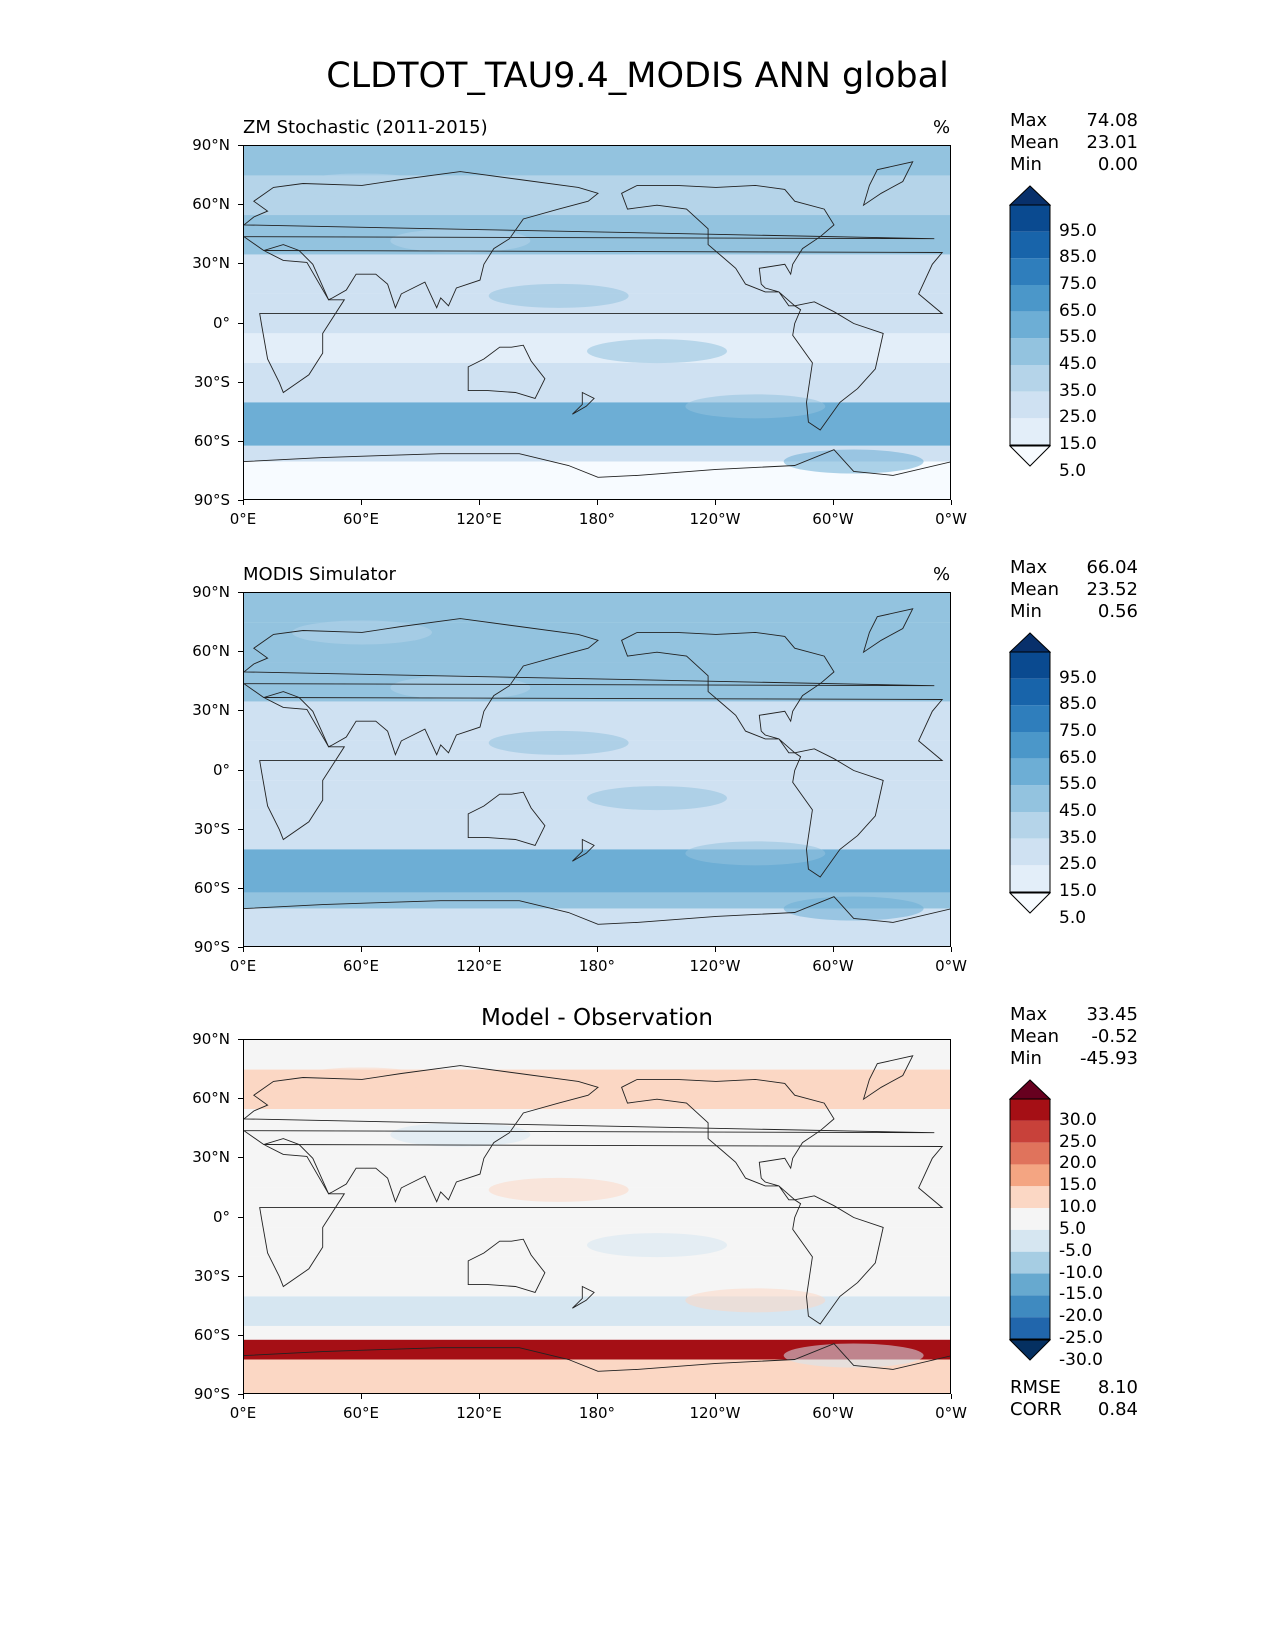 The height and width of the screenshot is (1650, 1275). I want to click on colorbar-label: 95.0, so click(1078, 677).